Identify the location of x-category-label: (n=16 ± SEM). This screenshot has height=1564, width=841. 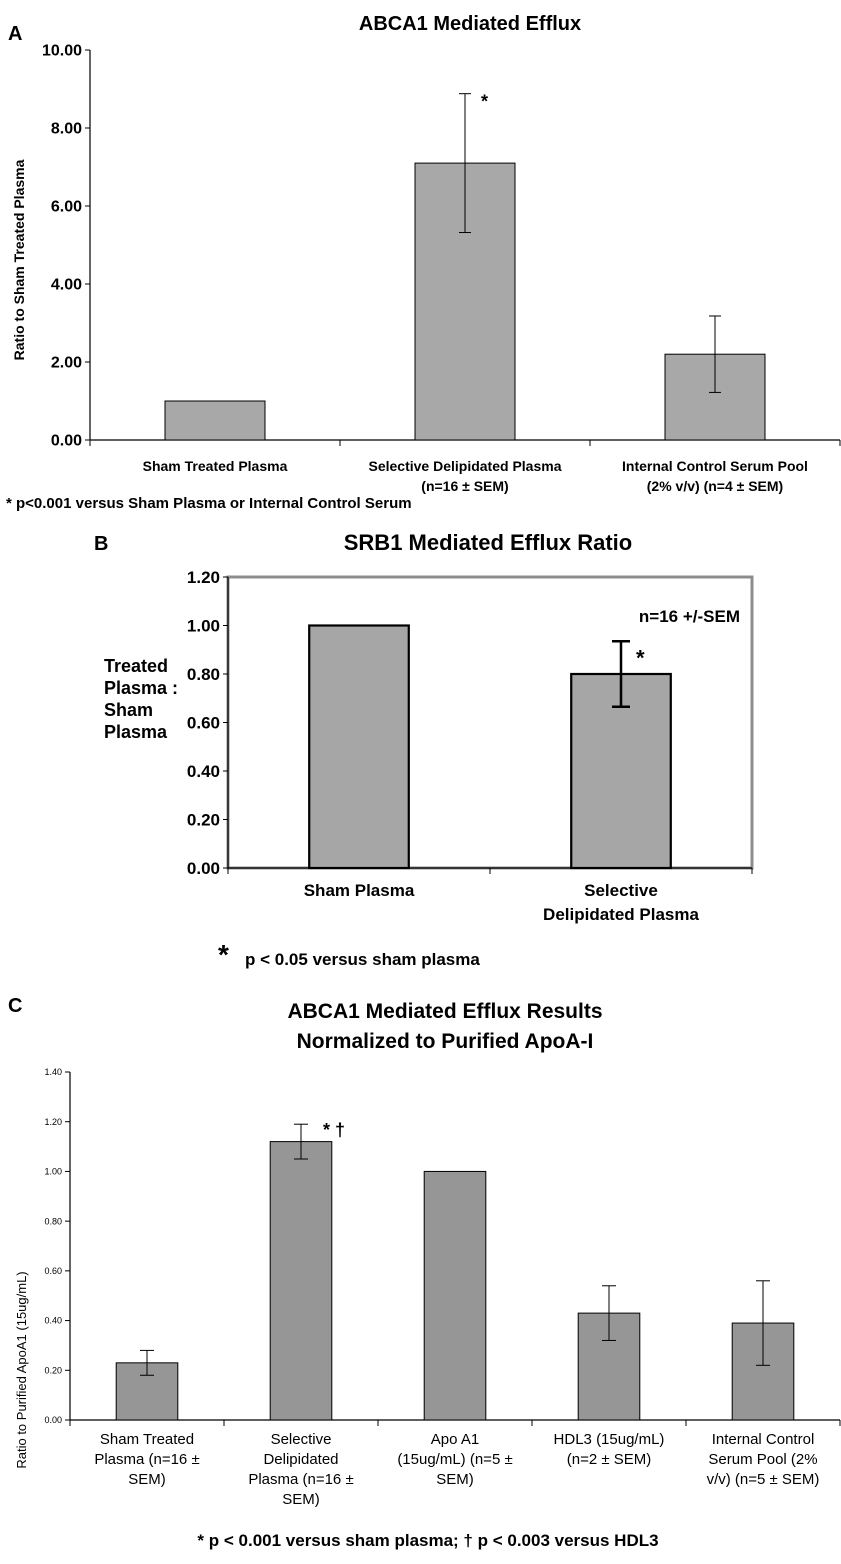
(464, 486).